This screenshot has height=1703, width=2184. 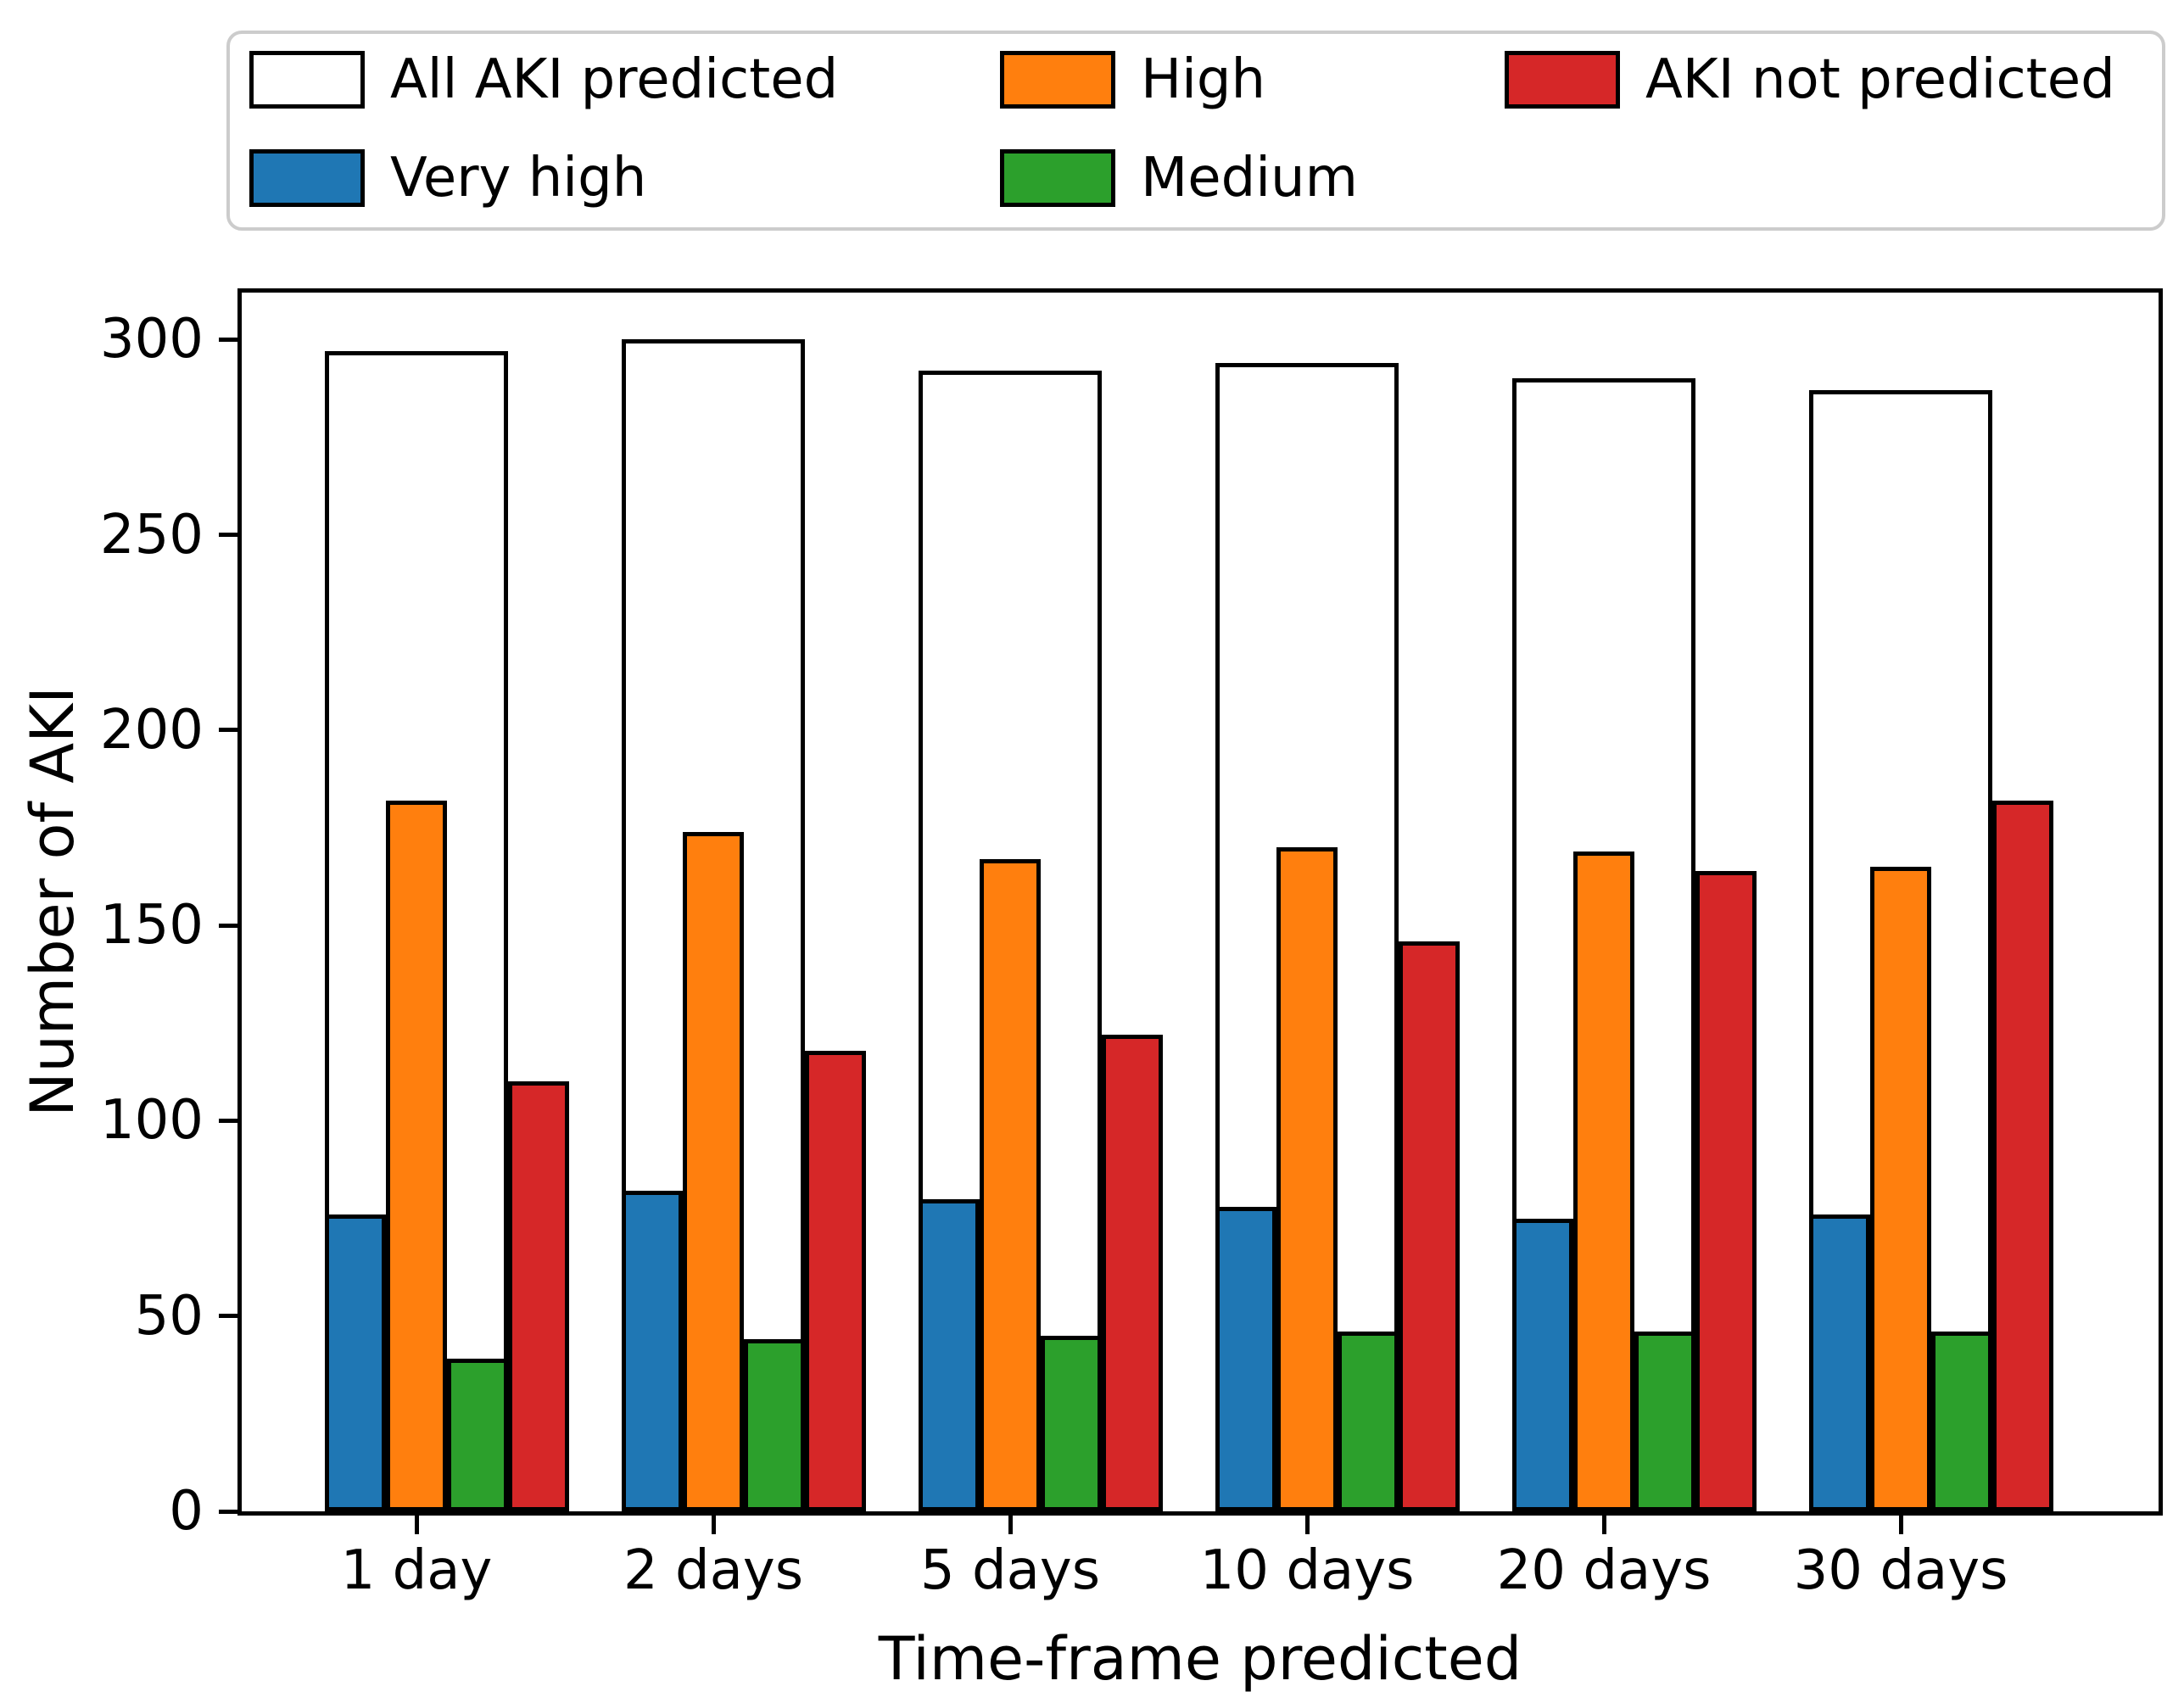 What do you see at coordinates (52, 901) in the screenshot?
I see `y-axis-label: Number of AKI` at bounding box center [52, 901].